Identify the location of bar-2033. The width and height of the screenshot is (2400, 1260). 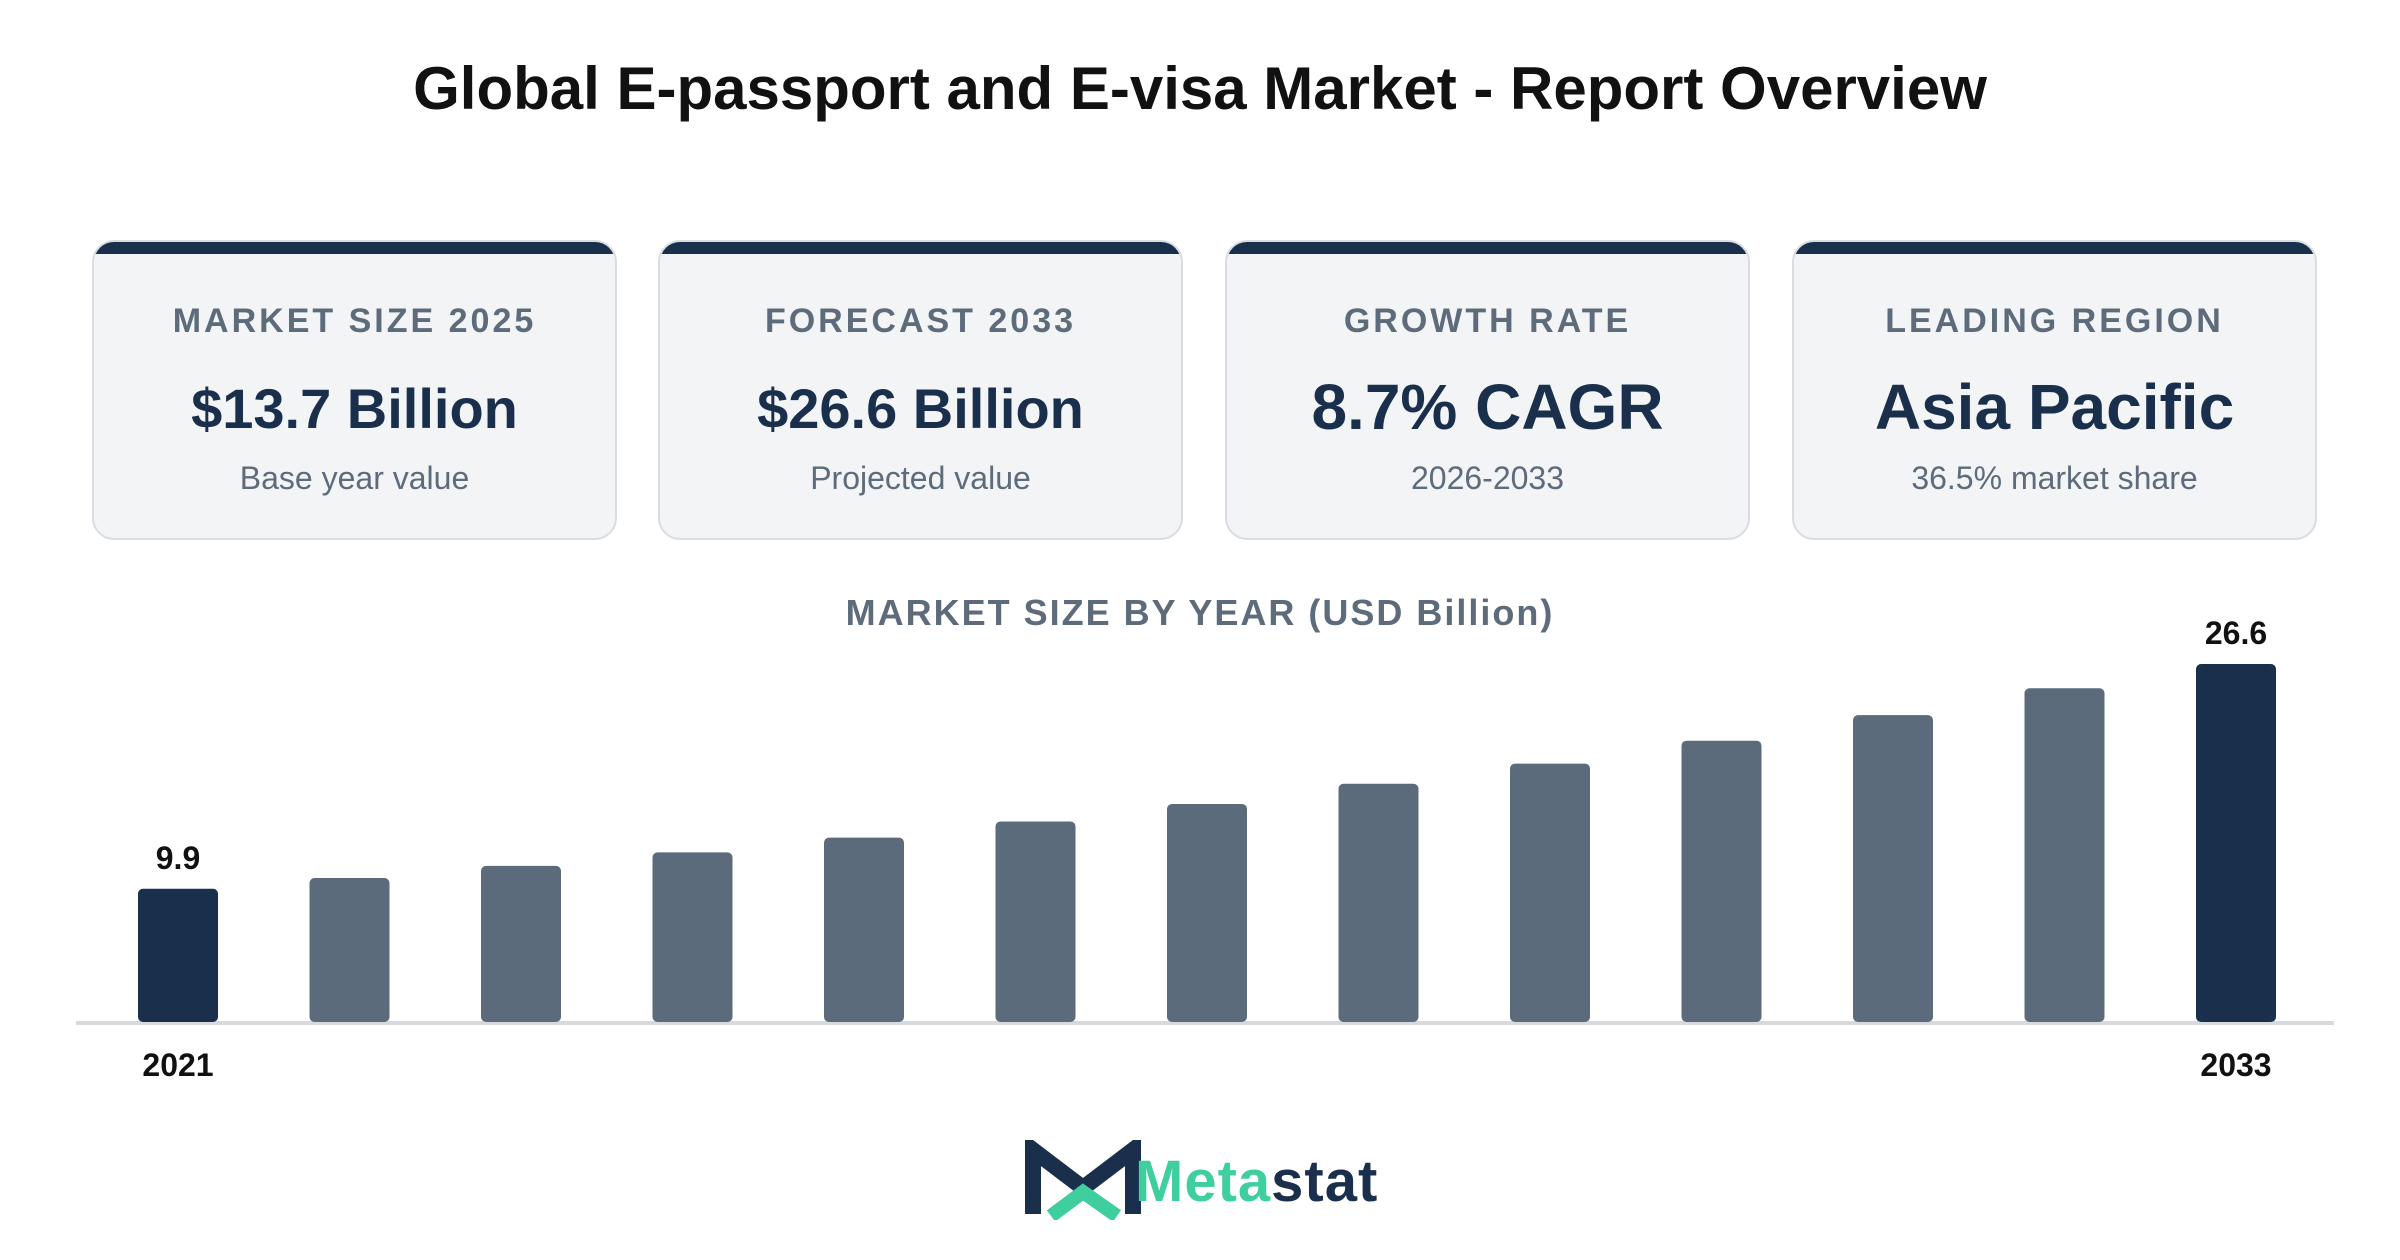
(2236, 843).